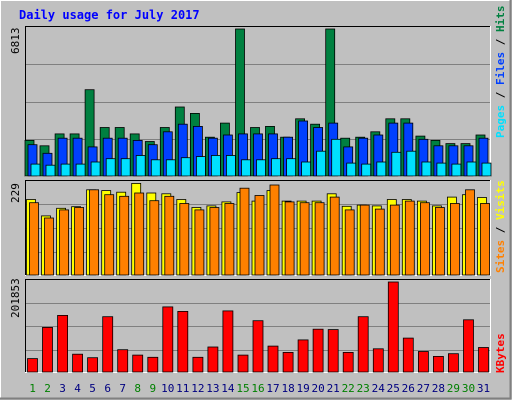 This screenshot has height=400, width=512. Describe the element at coordinates (500, 19) in the screenshot. I see `legend-hits: Hits` at that location.